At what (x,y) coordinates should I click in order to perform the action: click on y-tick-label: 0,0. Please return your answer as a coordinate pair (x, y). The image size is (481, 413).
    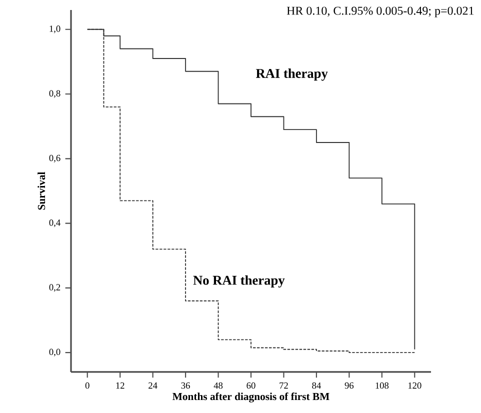
    Looking at the image, I should click on (54, 352).